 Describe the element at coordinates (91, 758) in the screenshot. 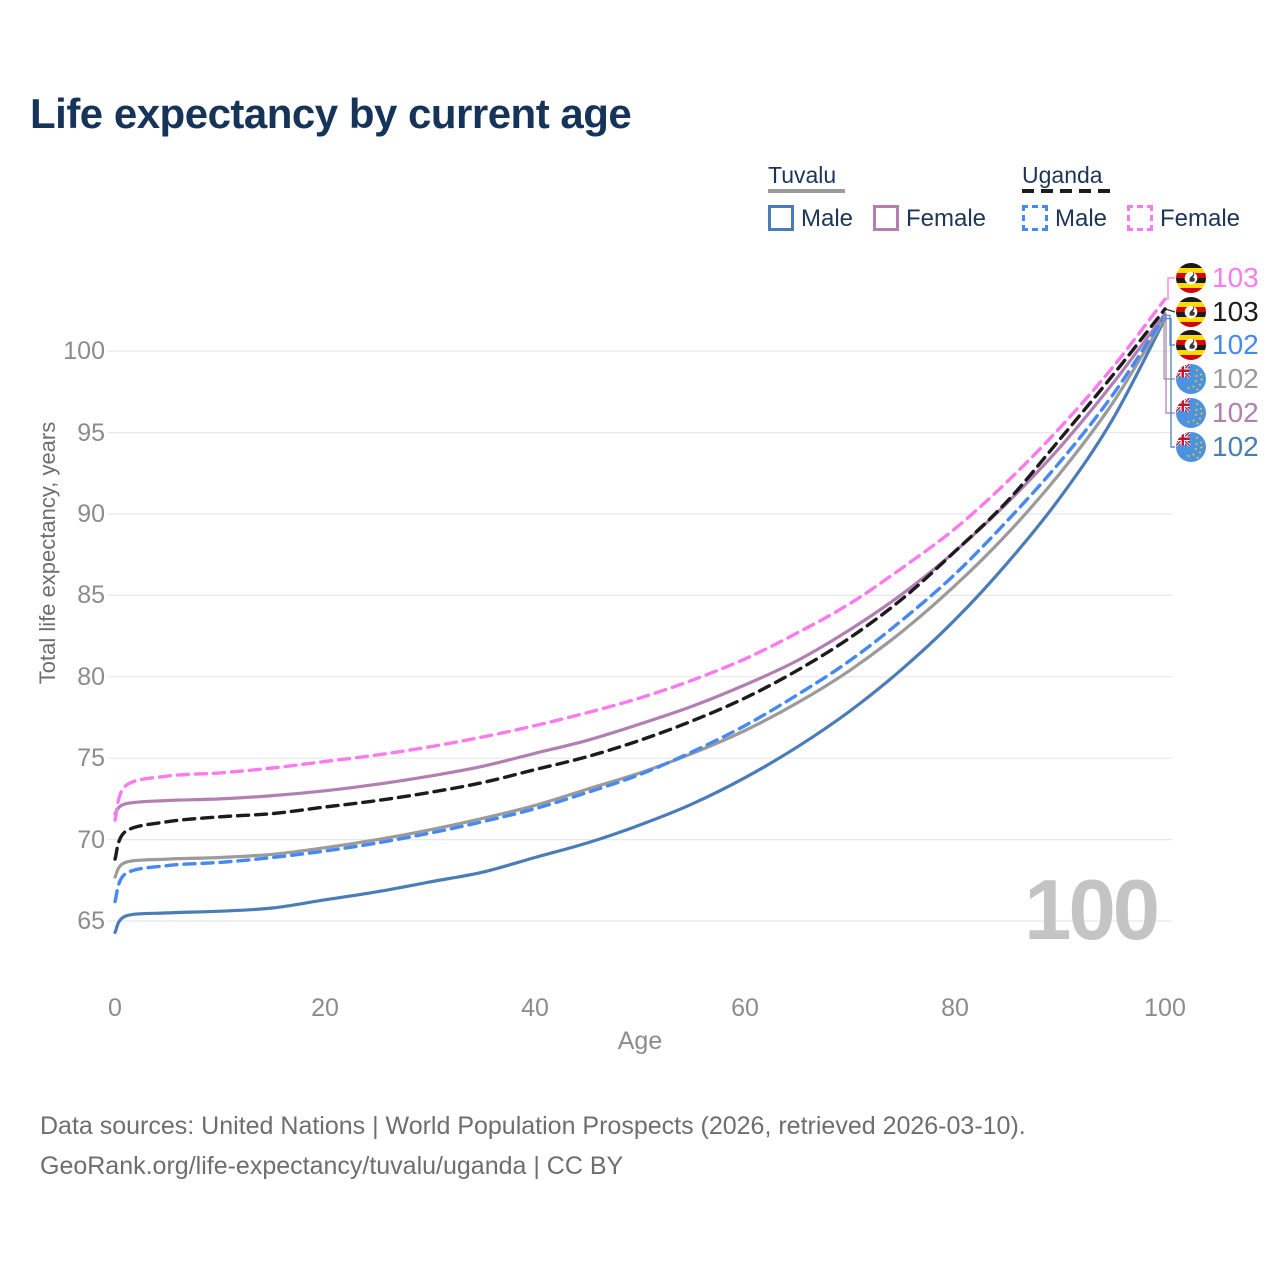

I see `y-tick-75: 75` at that location.